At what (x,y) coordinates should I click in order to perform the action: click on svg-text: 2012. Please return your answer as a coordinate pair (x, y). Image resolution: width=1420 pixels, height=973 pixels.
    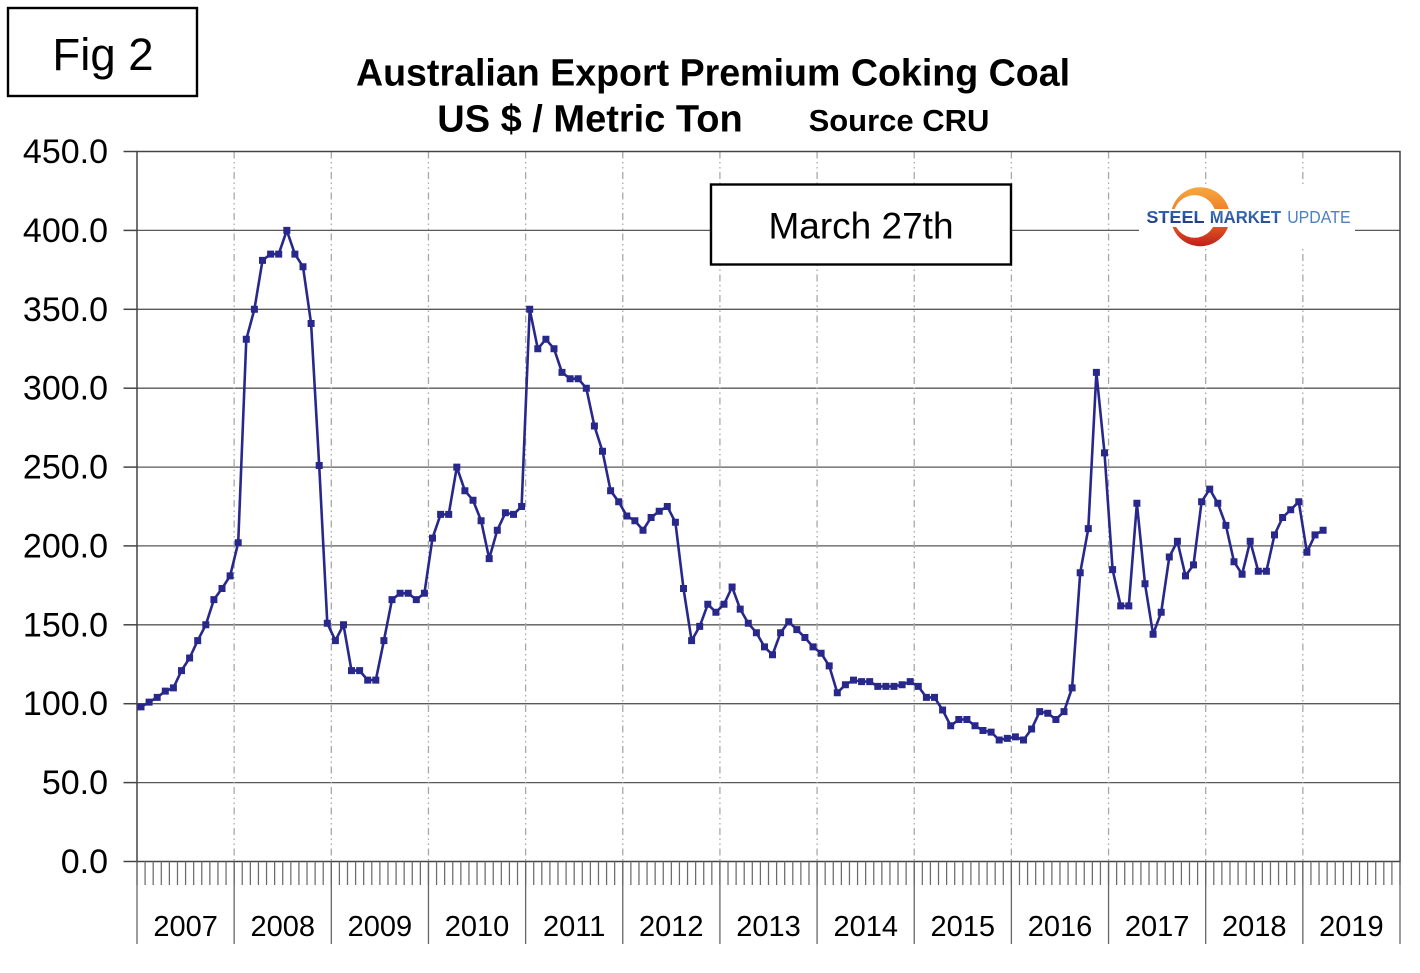
    Looking at the image, I should click on (671, 927).